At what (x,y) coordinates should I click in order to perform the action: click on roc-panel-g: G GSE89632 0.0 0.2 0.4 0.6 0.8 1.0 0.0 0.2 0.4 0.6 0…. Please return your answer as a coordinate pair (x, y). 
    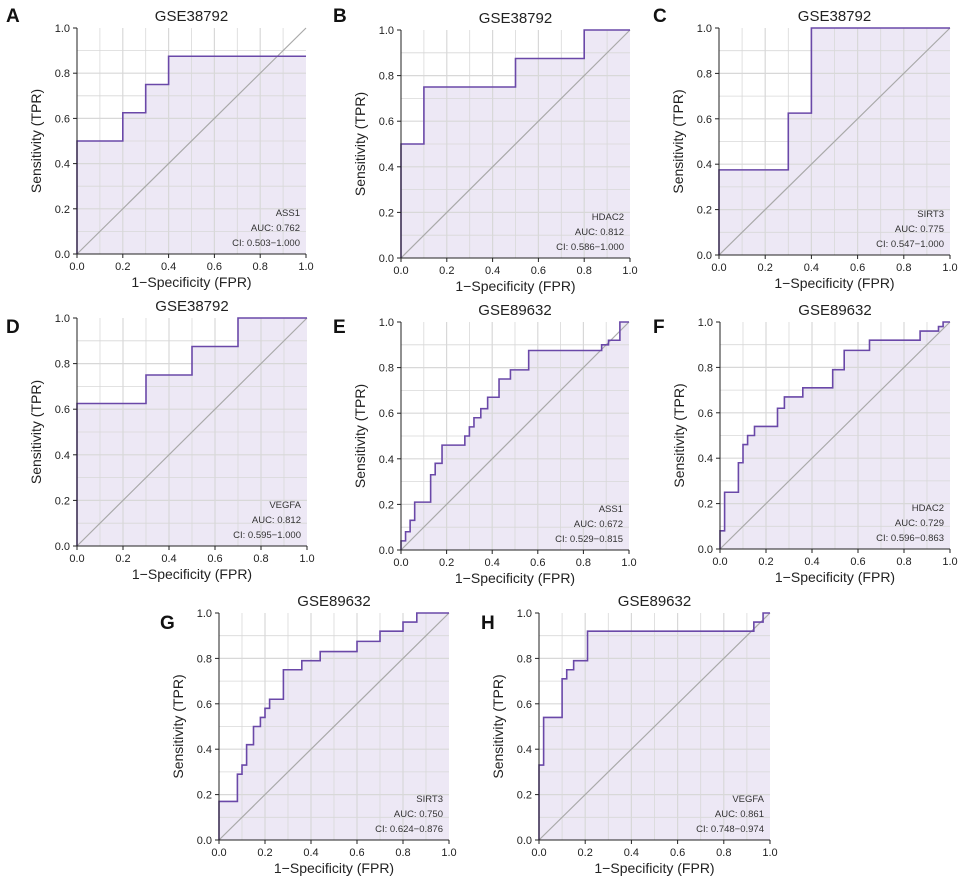
    Looking at the image, I should click on (308, 734).